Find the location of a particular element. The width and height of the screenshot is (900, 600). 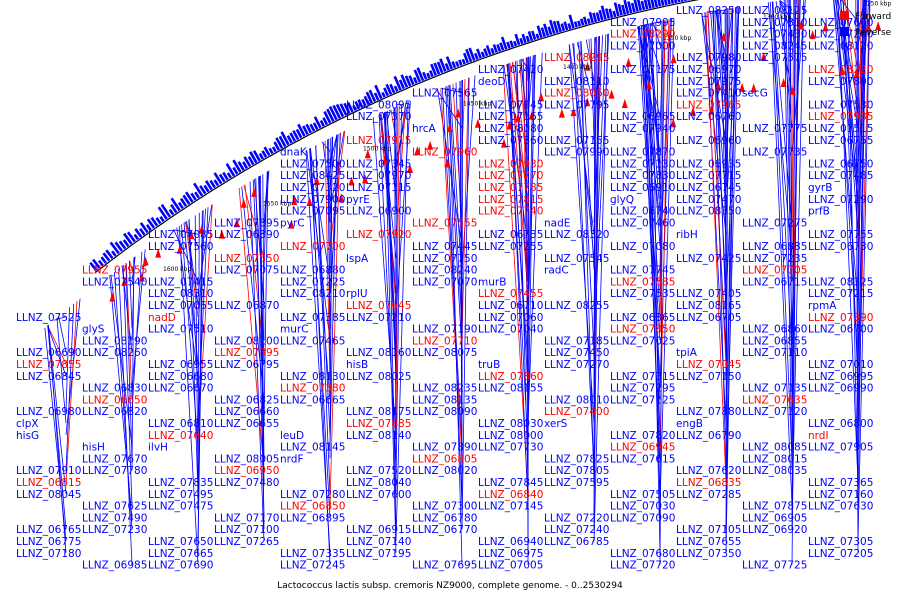

reverse-gene-label: LLNZ_07320 is located at coordinates (312, 188).